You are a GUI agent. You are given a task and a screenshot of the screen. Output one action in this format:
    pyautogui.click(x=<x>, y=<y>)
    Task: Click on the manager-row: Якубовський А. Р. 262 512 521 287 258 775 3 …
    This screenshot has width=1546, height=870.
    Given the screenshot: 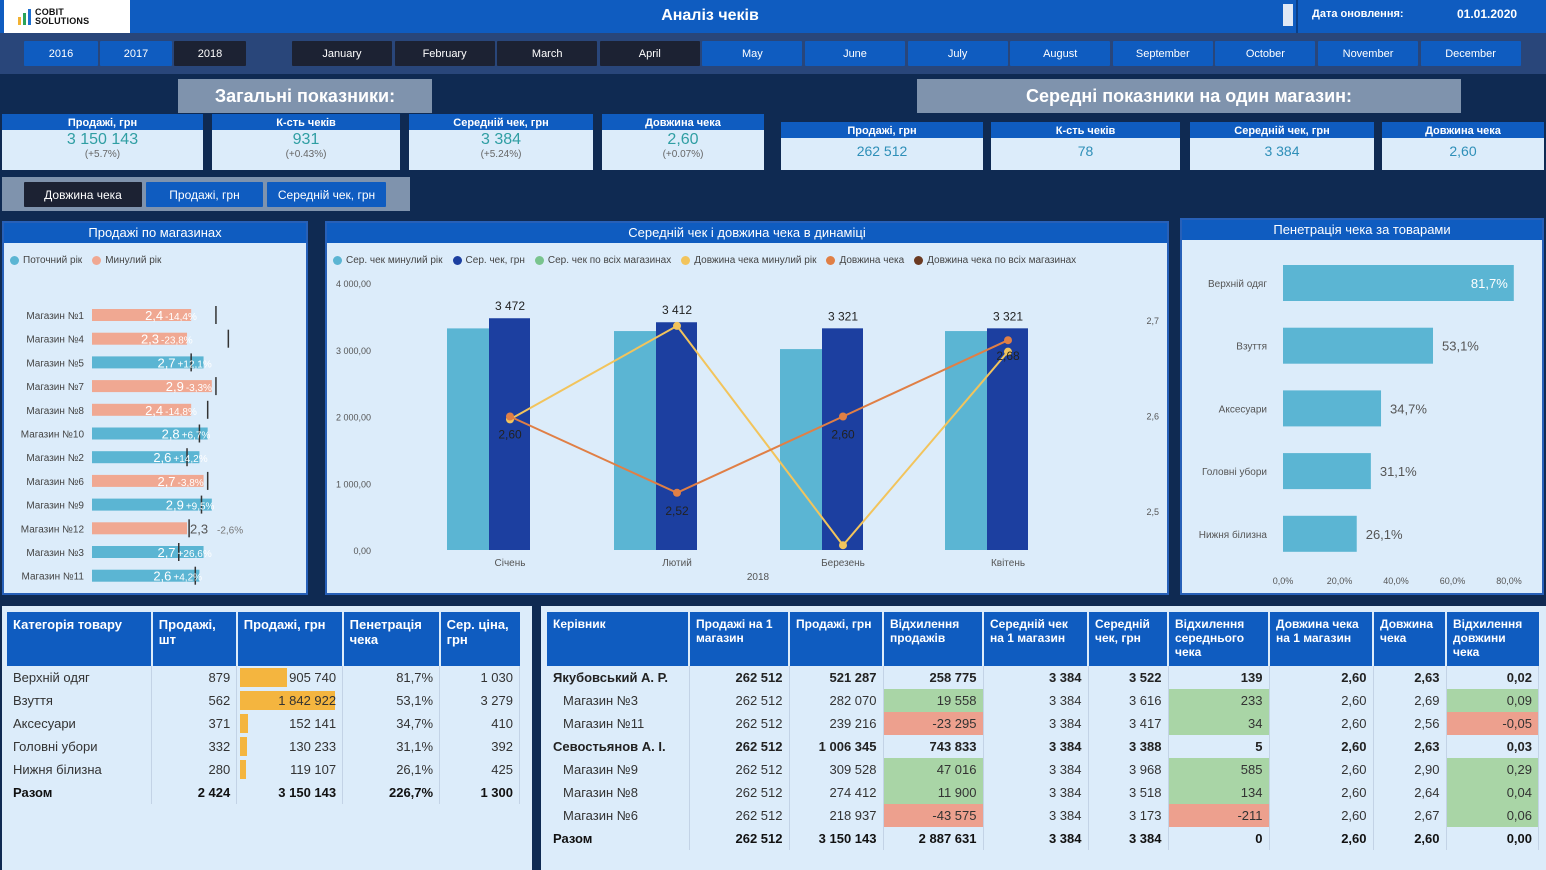 What is the action you would take?
    pyautogui.click(x=1043, y=677)
    